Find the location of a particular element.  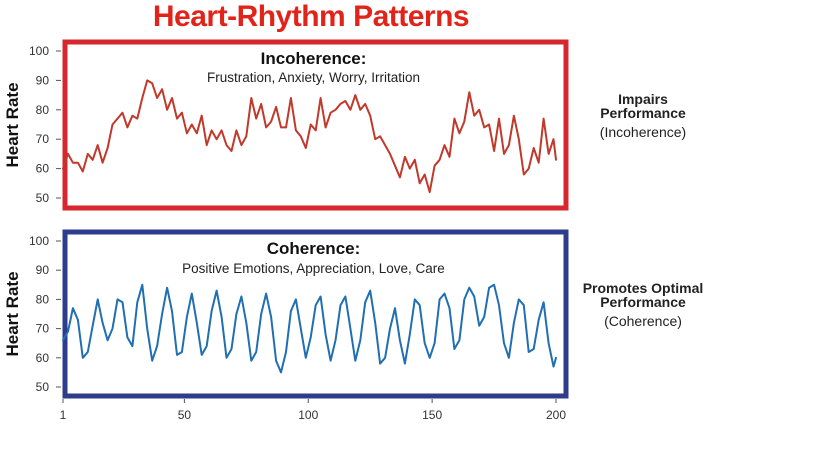

side-label-line1: Promotes Optimal is located at coordinates (643, 288).